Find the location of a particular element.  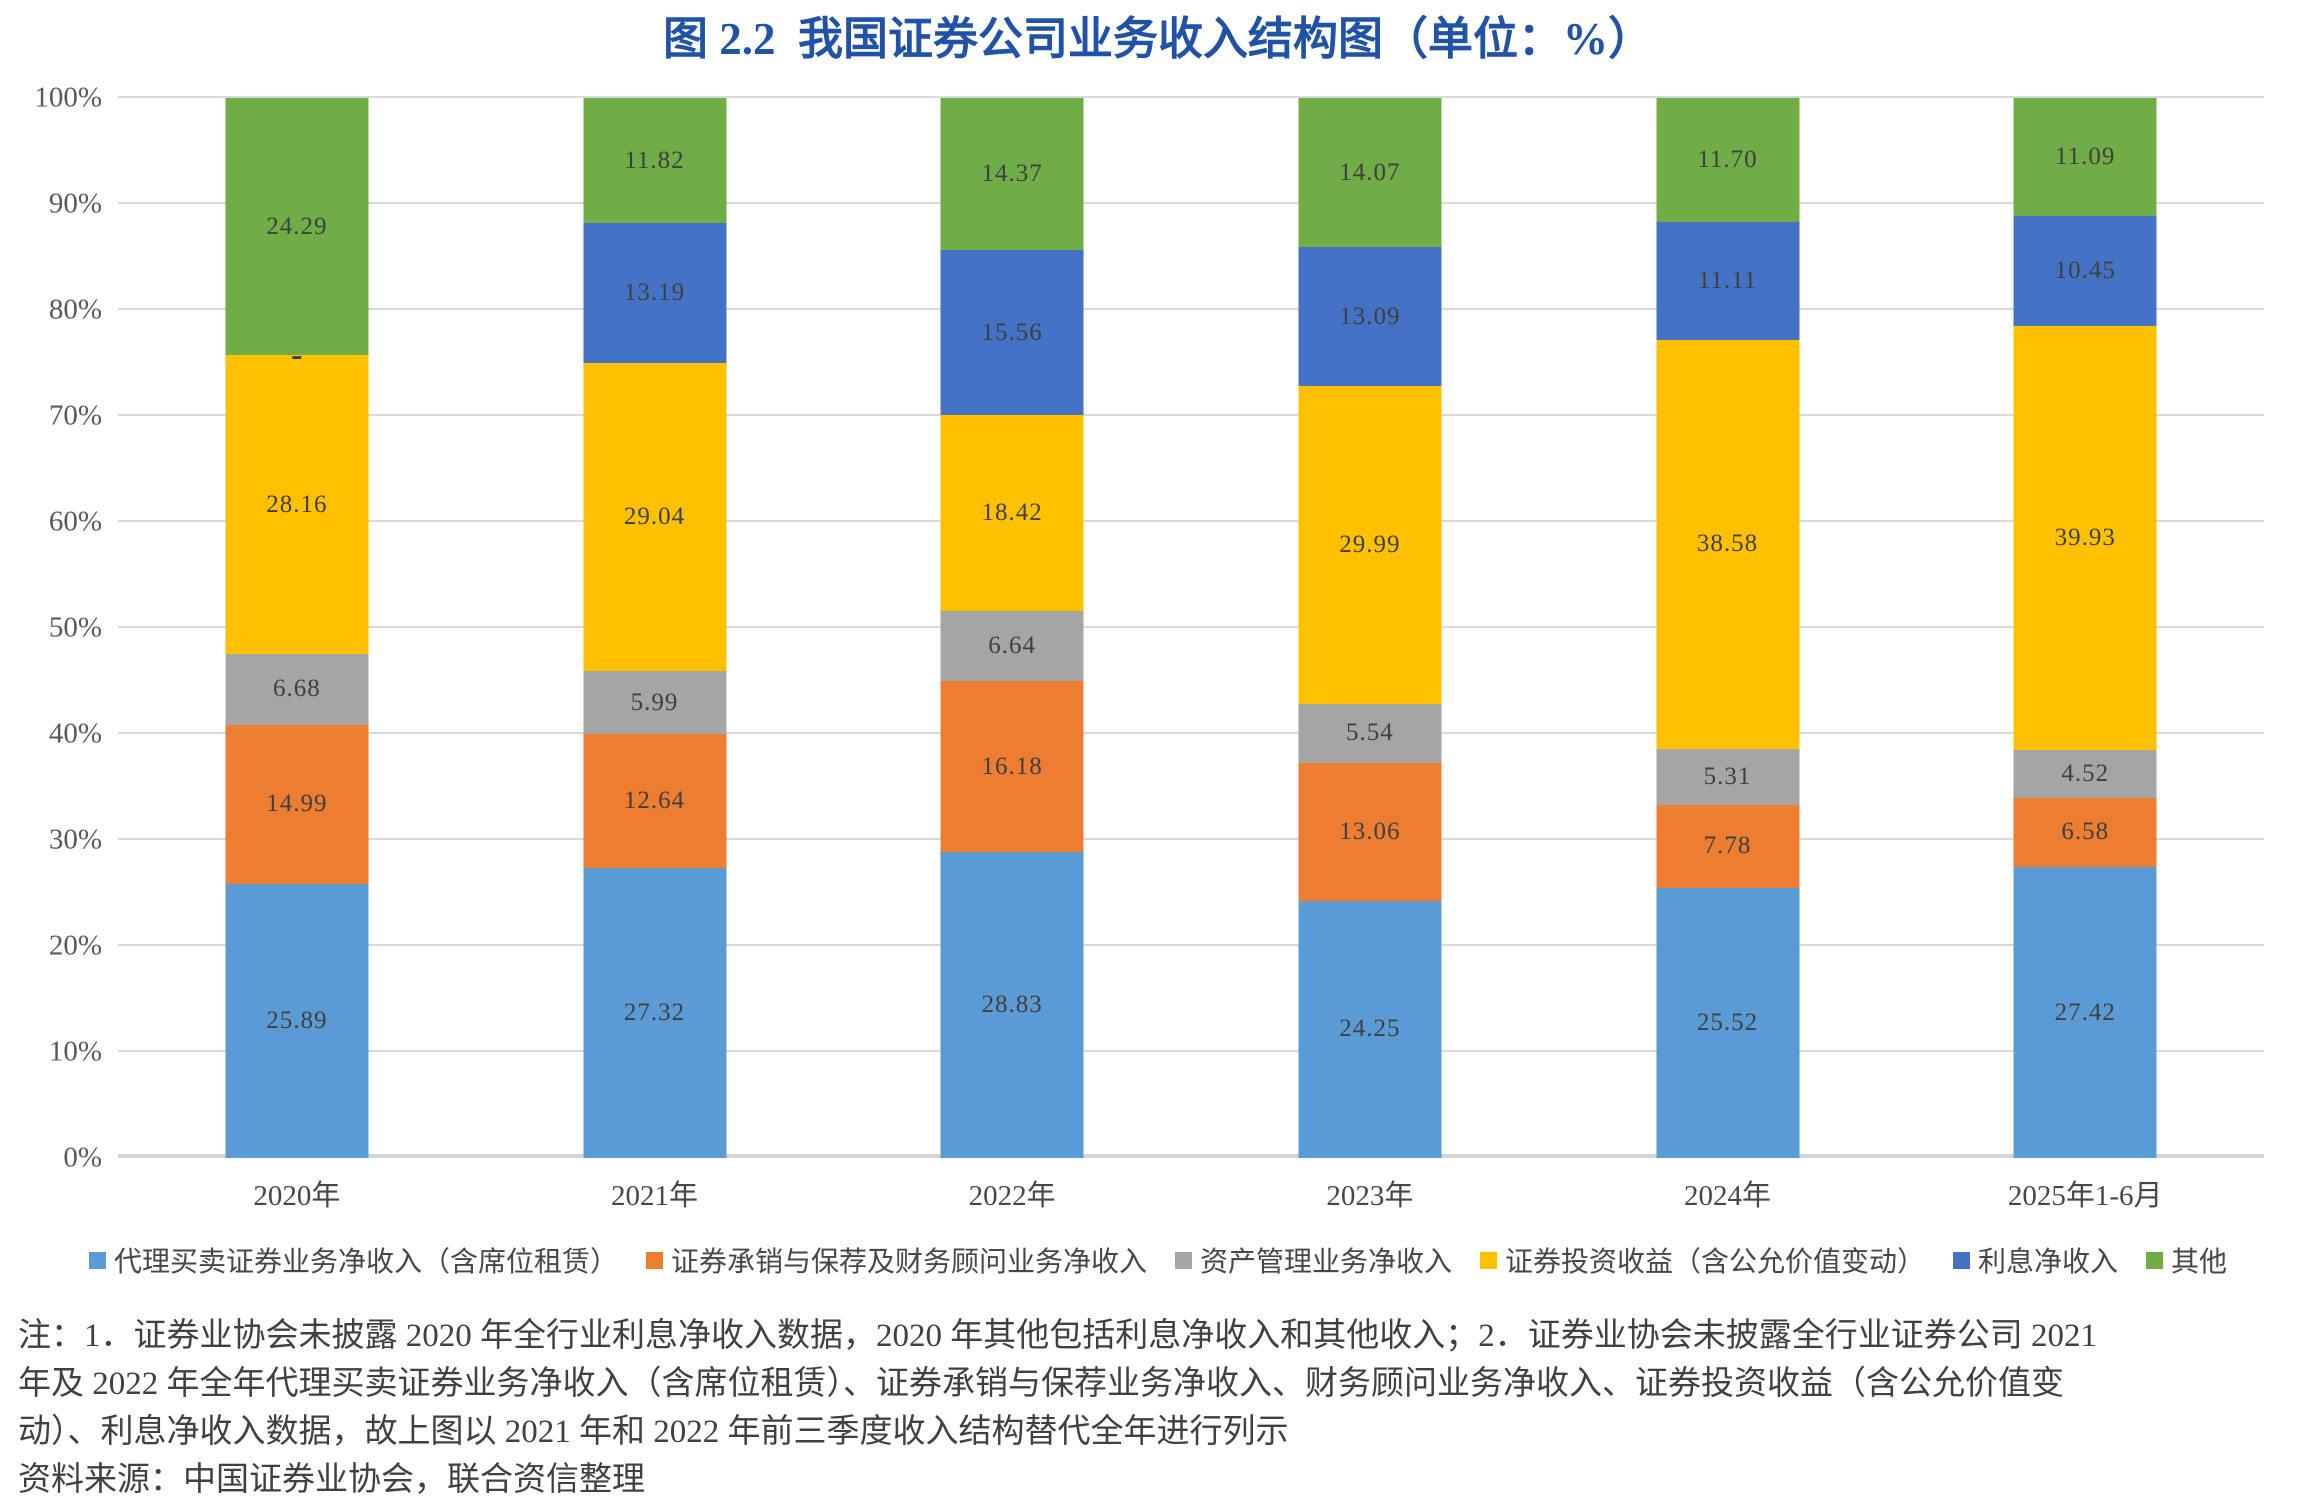

bar-value-label: 5.31 is located at coordinates (1727, 776).